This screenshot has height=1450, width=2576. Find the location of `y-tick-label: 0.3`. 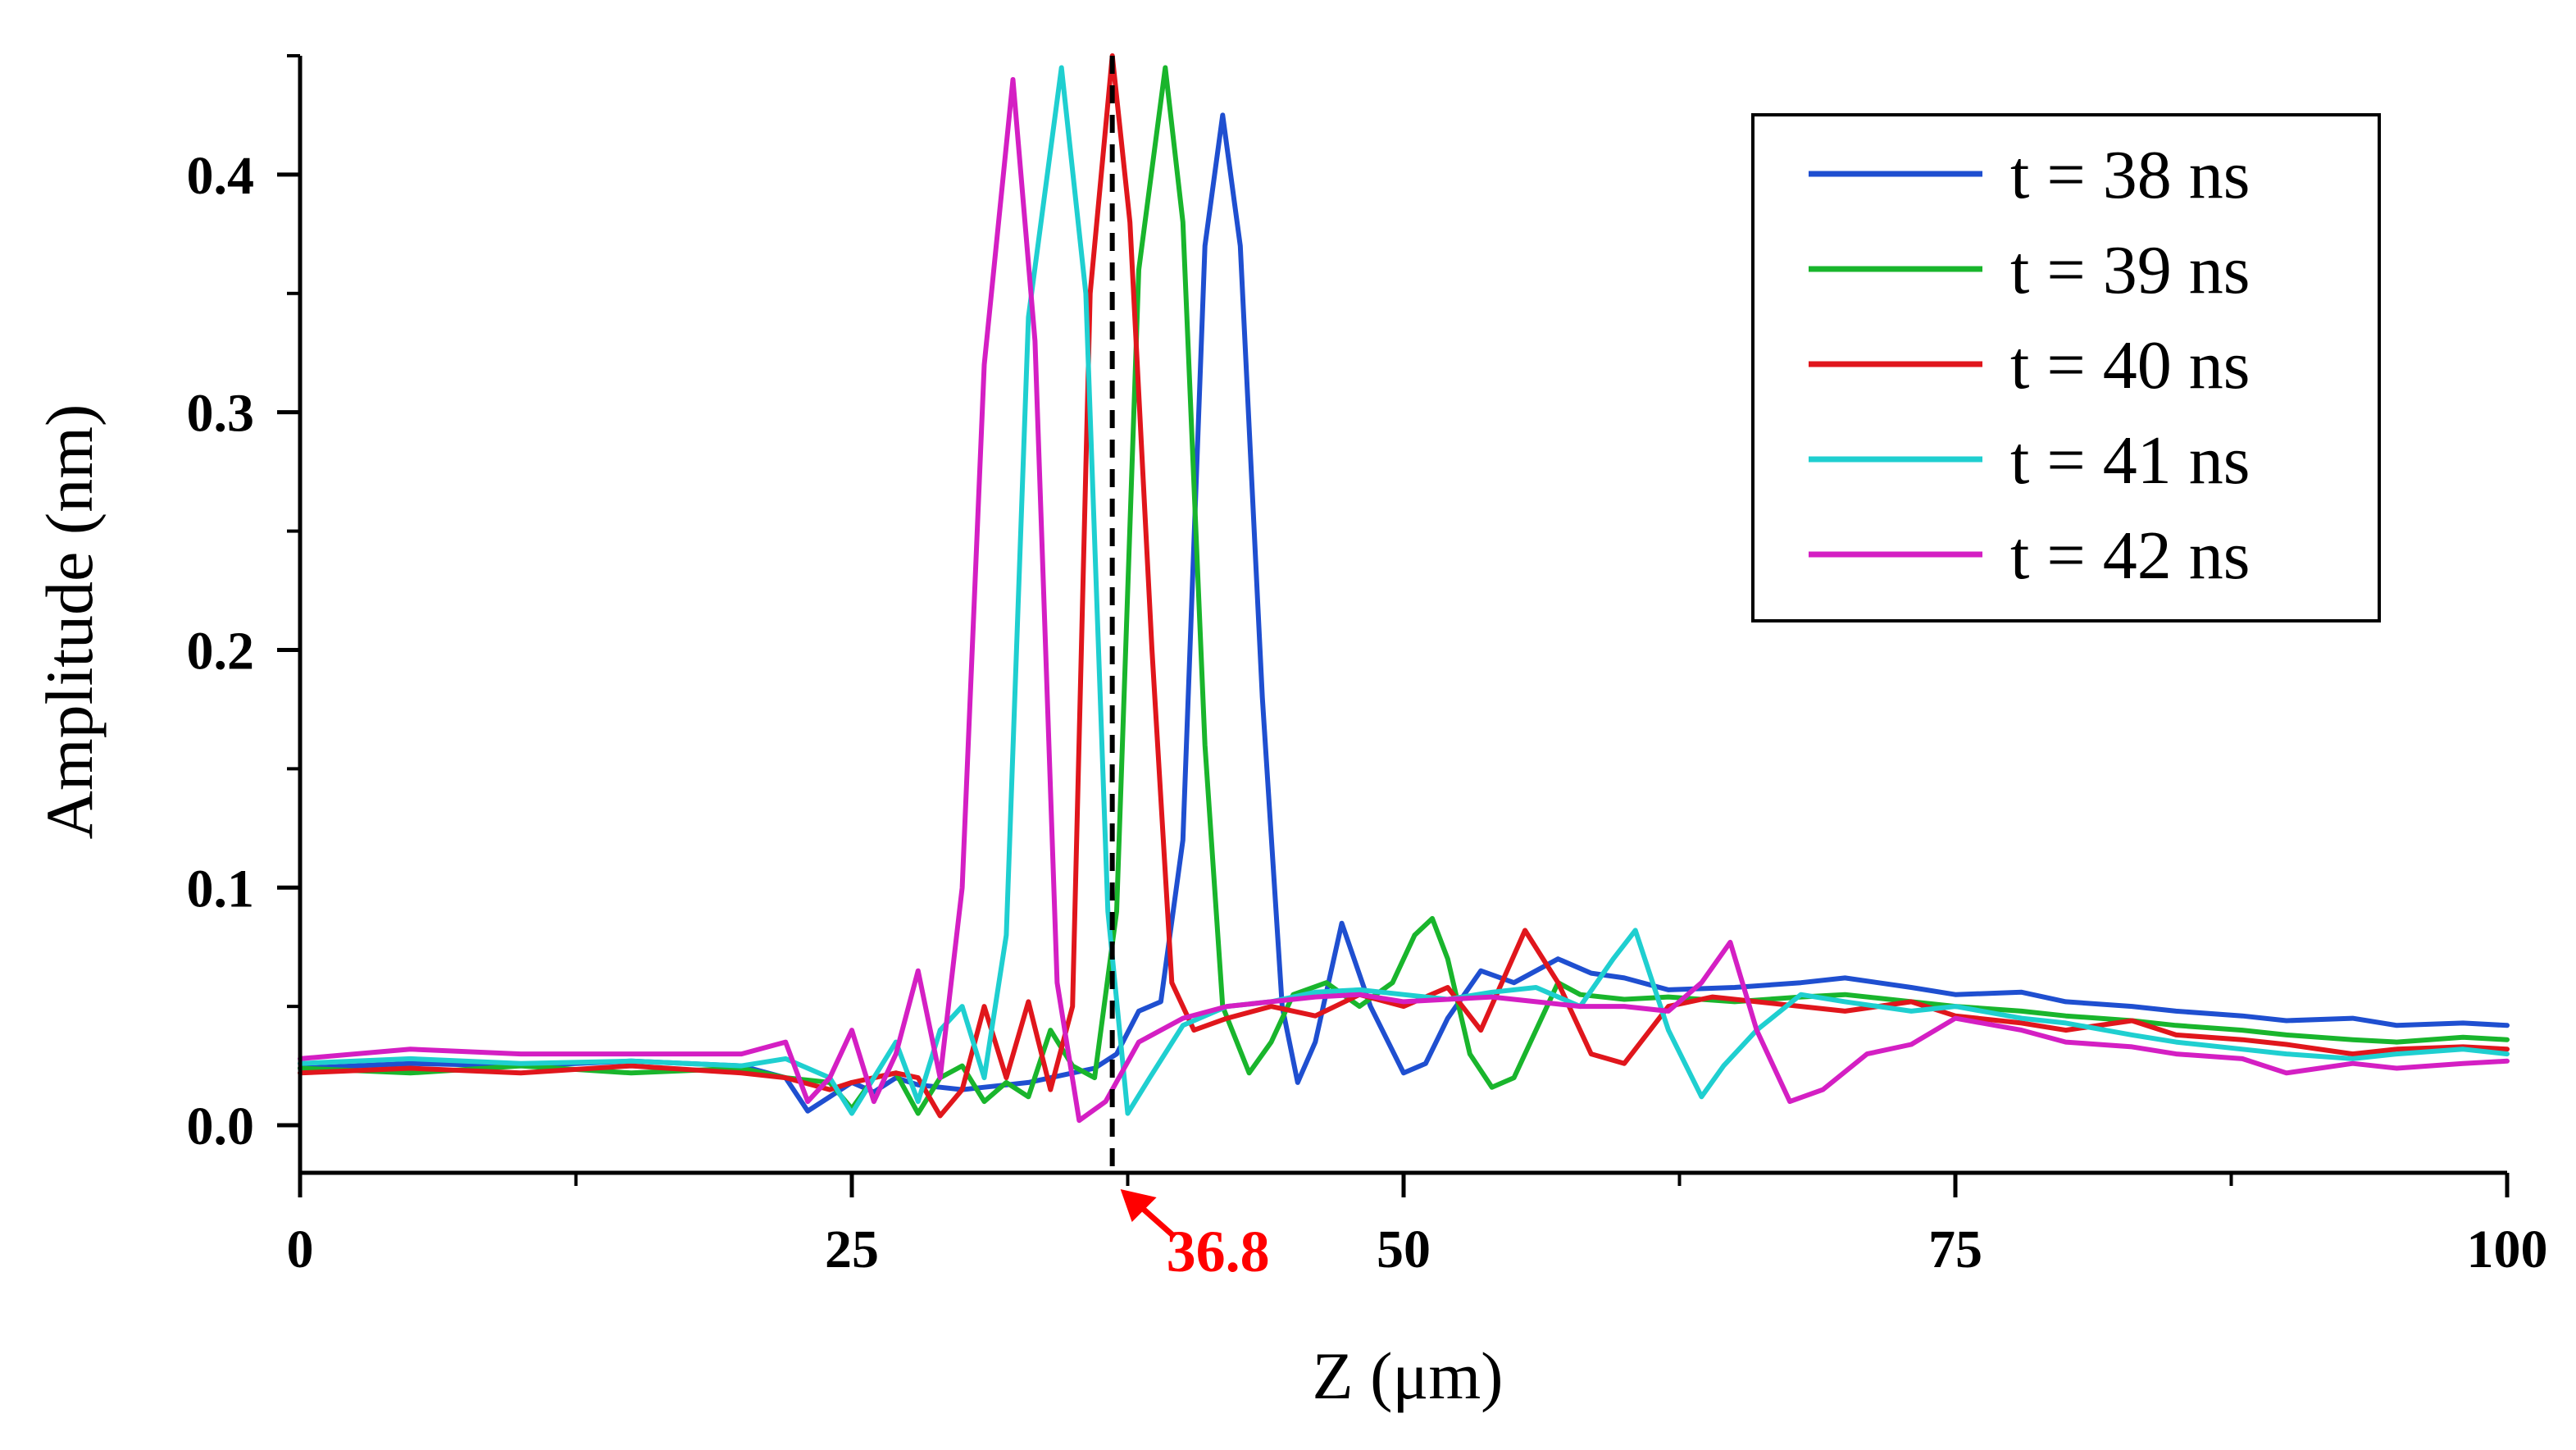

y-tick-label: 0.3 is located at coordinates (221, 414).